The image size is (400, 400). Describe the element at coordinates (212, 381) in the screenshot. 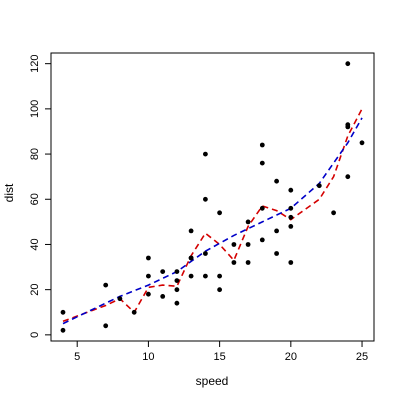

I see `x-axis-title: speed` at that location.